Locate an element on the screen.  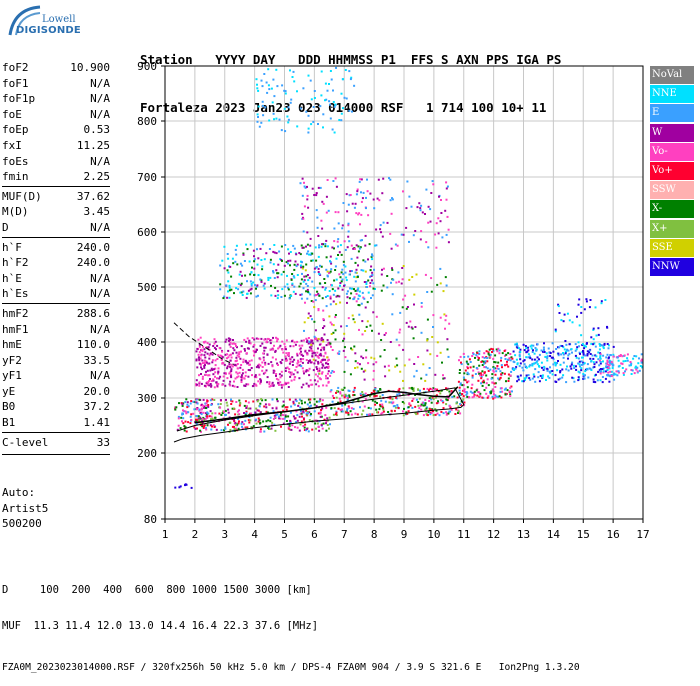
param-value: N/A is located at coordinates (100, 114).